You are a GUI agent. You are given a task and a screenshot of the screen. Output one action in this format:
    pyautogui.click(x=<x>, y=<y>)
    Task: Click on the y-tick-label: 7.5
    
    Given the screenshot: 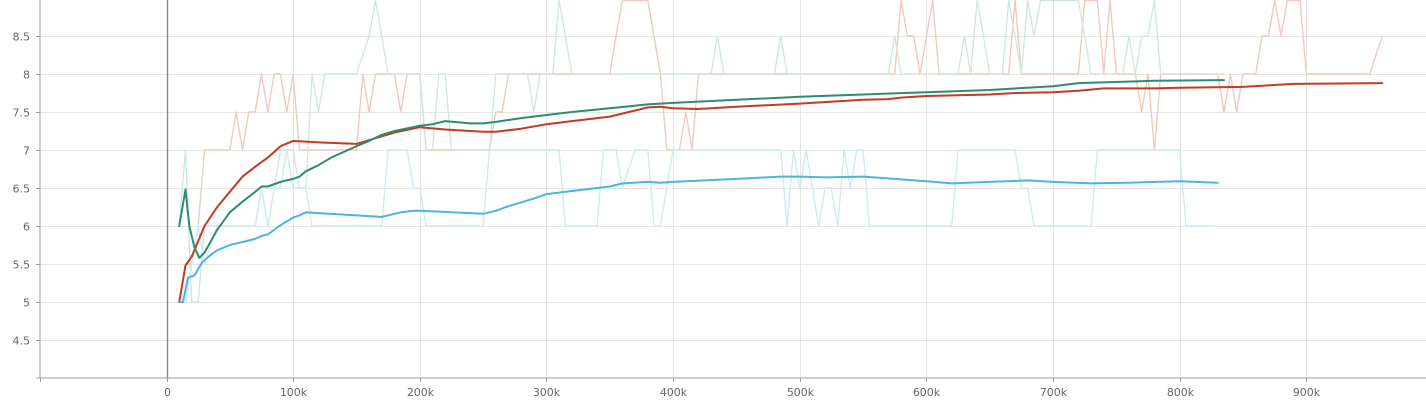 What is the action you would take?
    pyautogui.click(x=22, y=113)
    